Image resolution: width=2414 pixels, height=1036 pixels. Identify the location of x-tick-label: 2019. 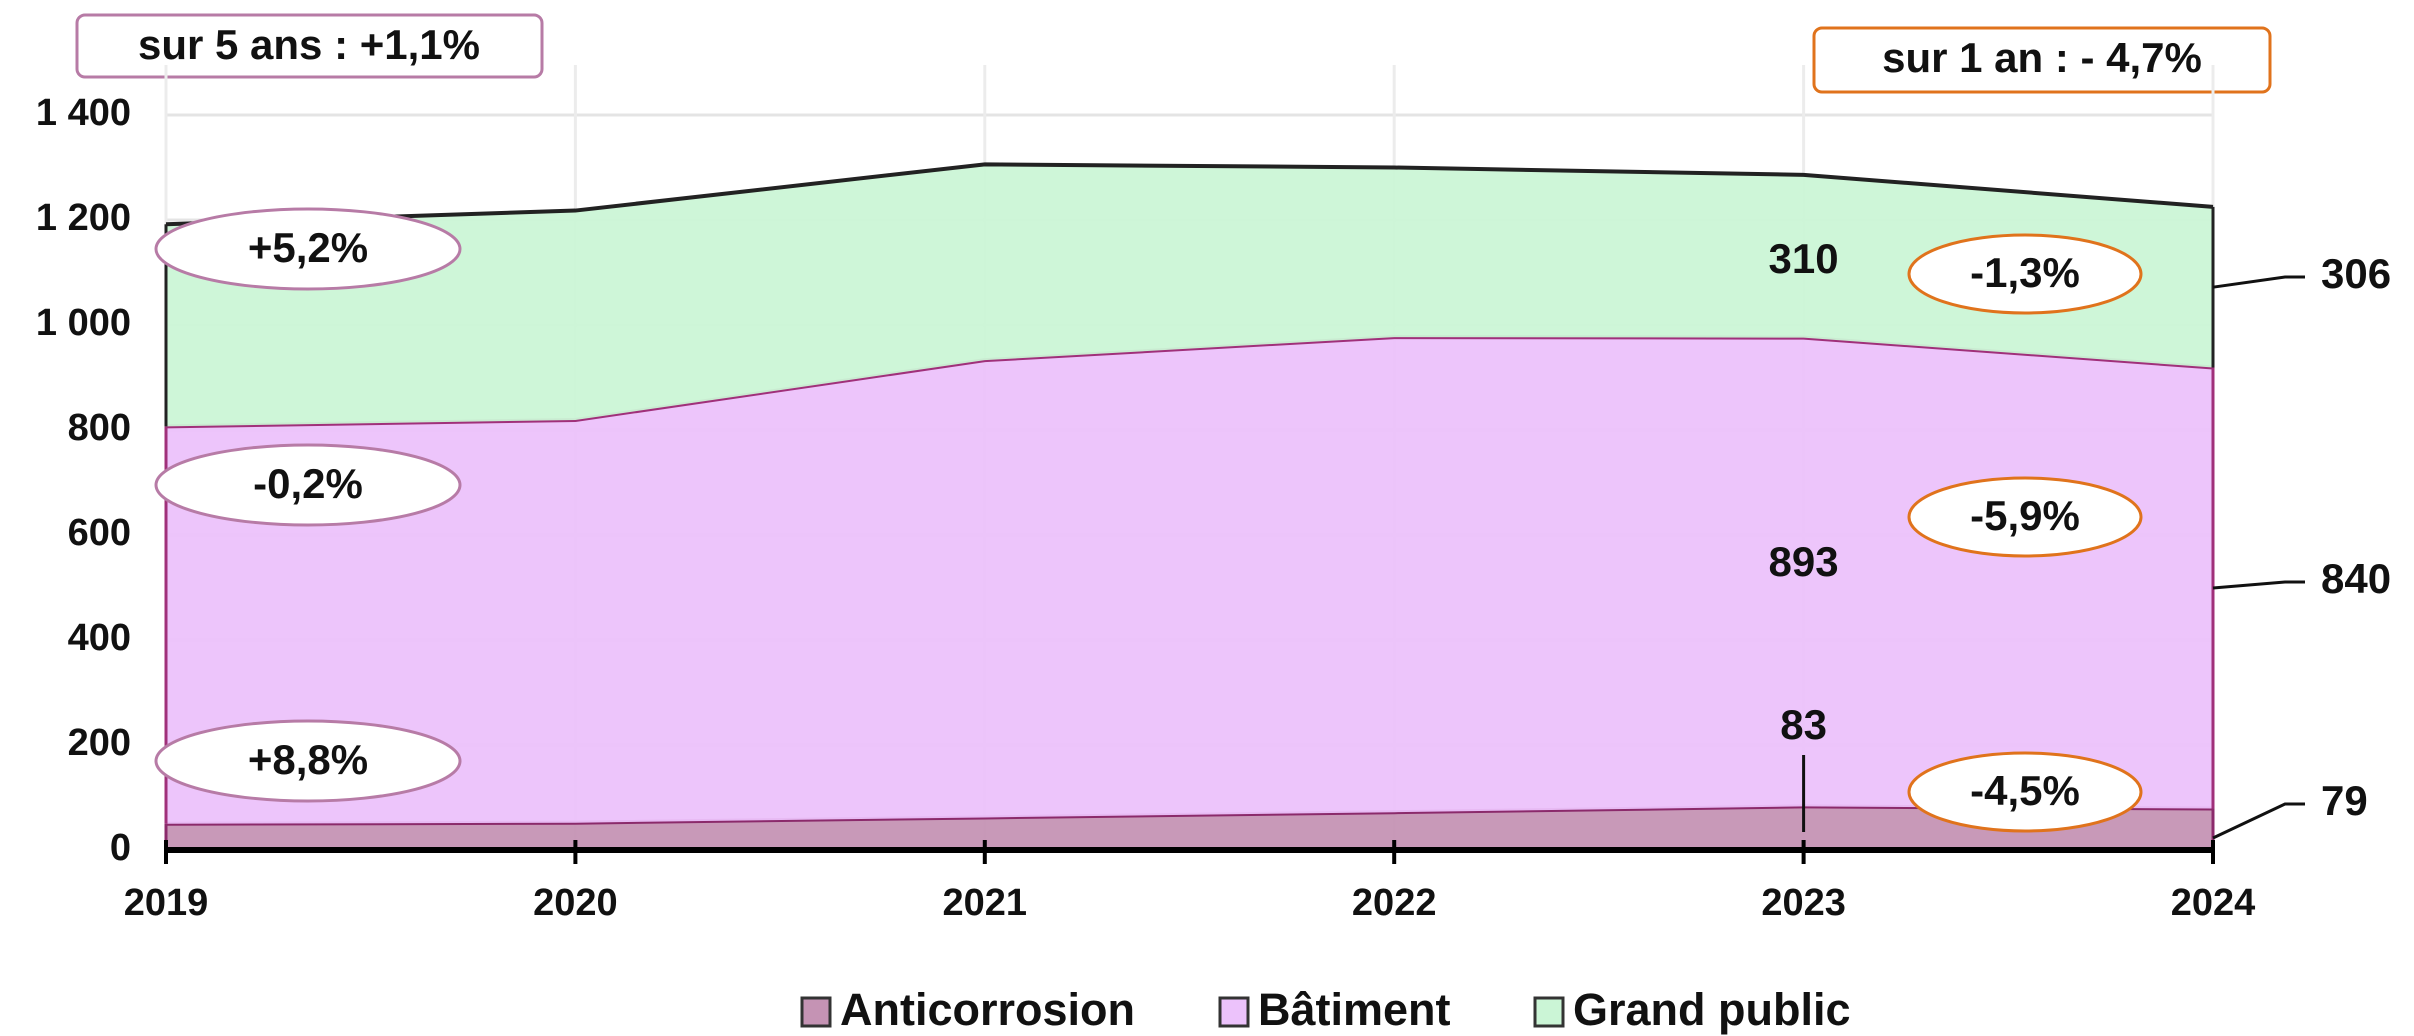
(166, 903).